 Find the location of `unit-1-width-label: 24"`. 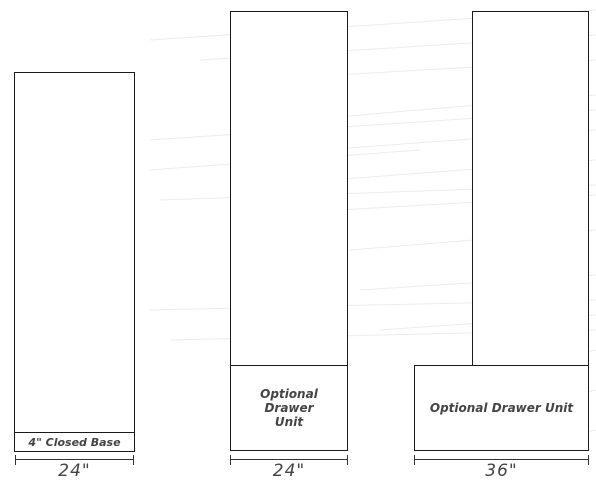

unit-1-width-label: 24" is located at coordinates (74, 471).